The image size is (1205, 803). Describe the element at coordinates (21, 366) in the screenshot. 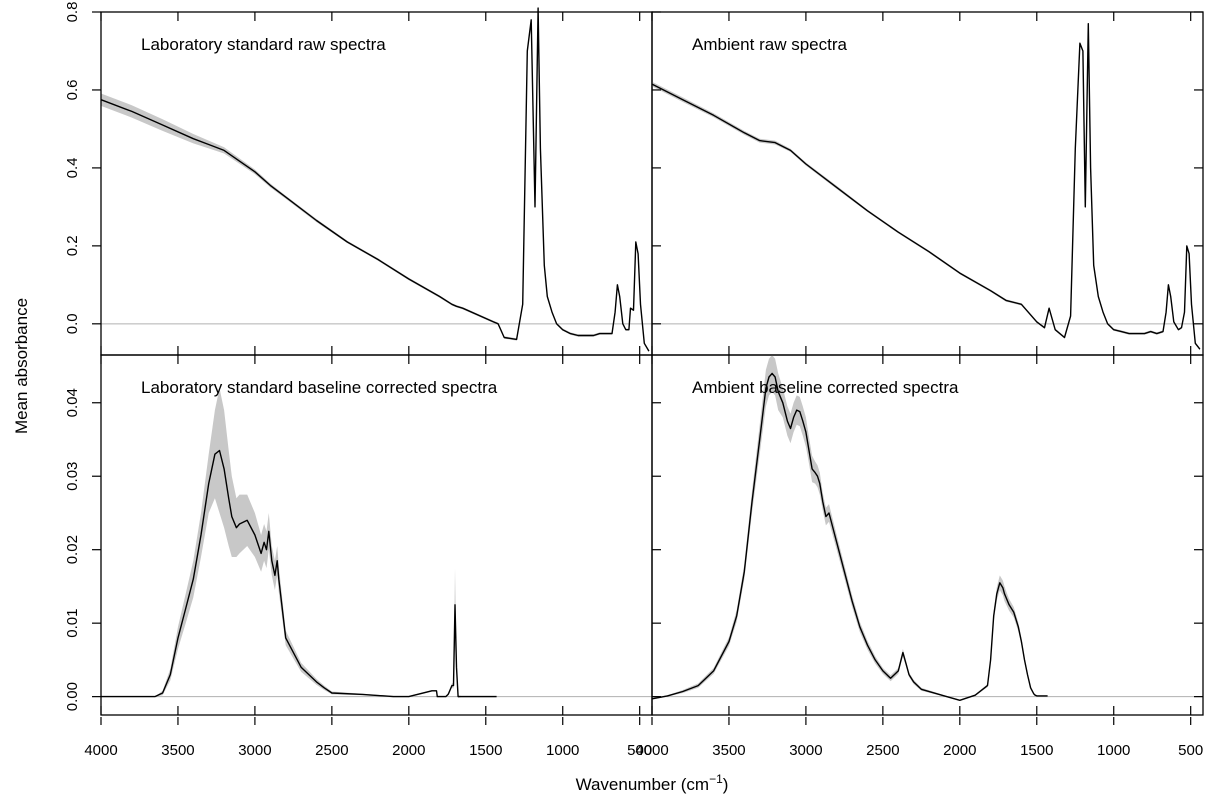

I see `y-axis-label: Mean absorbance` at that location.